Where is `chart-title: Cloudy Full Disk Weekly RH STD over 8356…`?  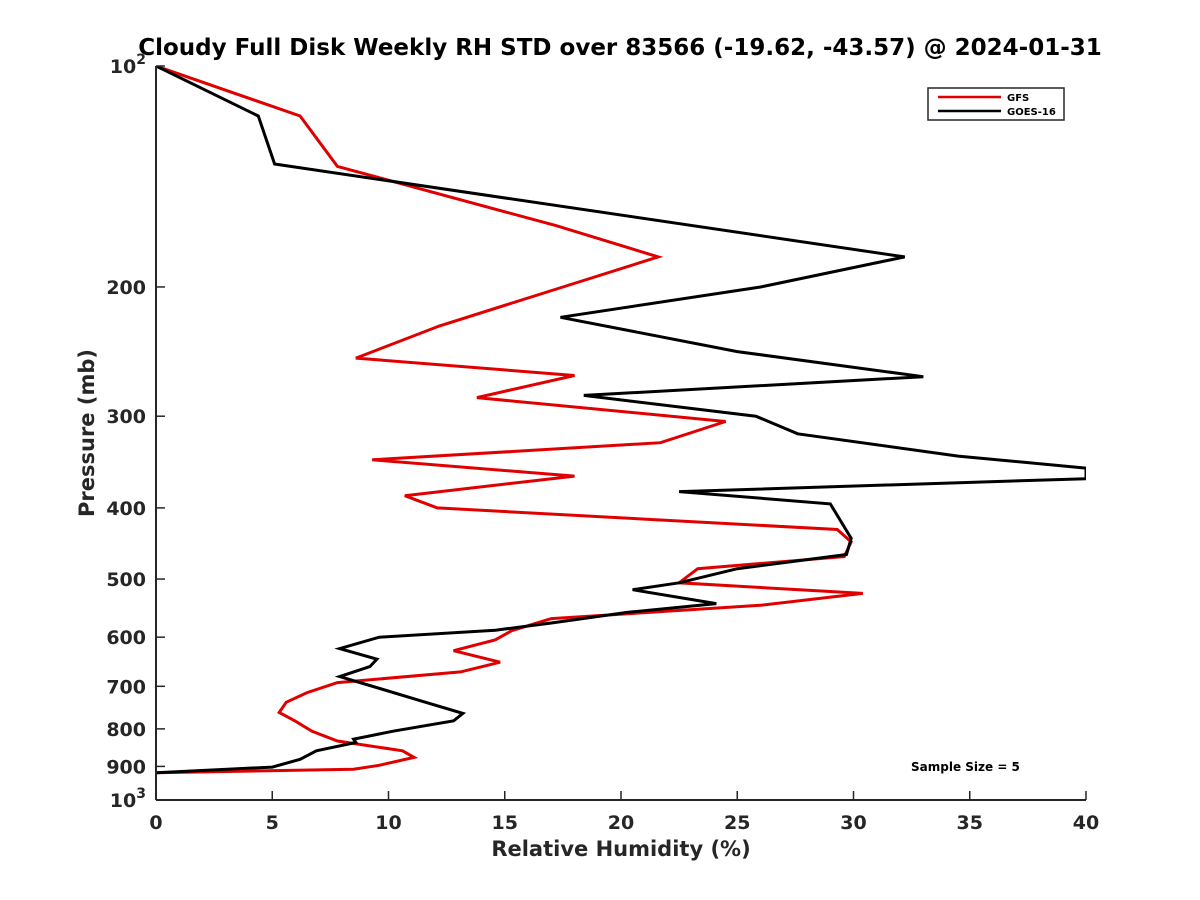 chart-title: Cloudy Full Disk Weekly RH STD over 8356… is located at coordinates (620, 48).